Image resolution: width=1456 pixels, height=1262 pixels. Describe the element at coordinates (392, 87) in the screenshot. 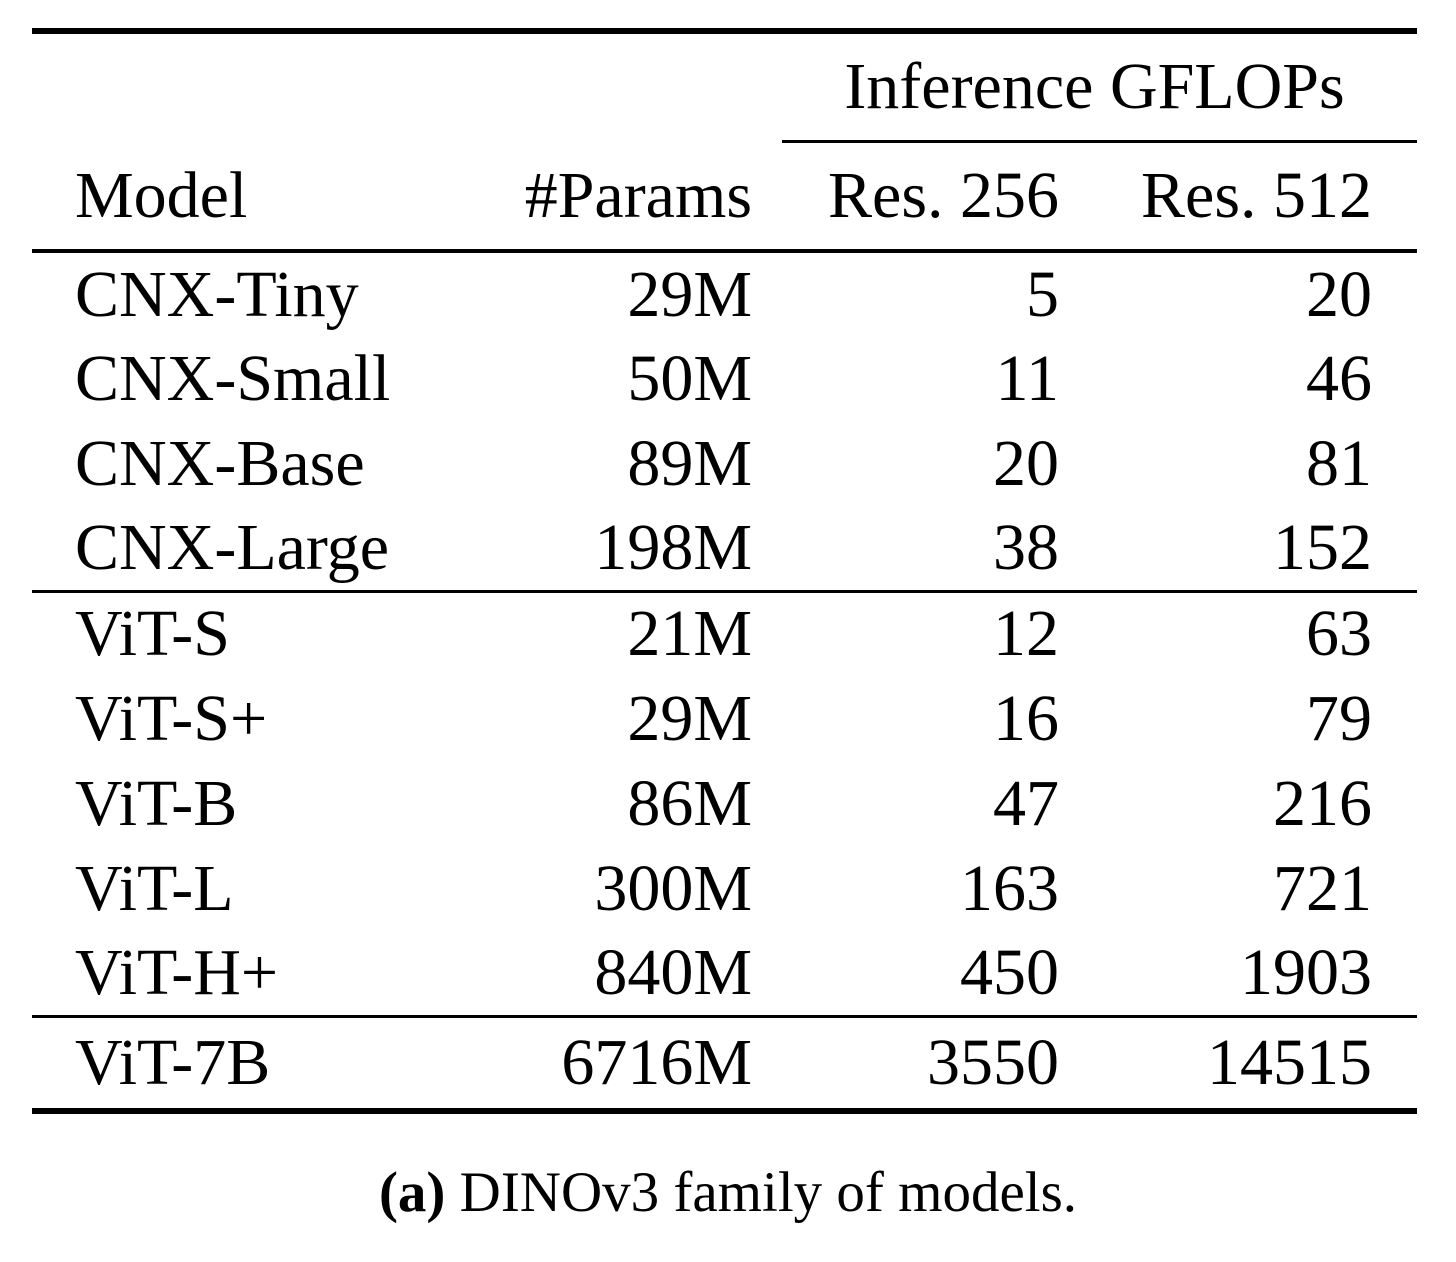

I see `span-header-spacer` at that location.